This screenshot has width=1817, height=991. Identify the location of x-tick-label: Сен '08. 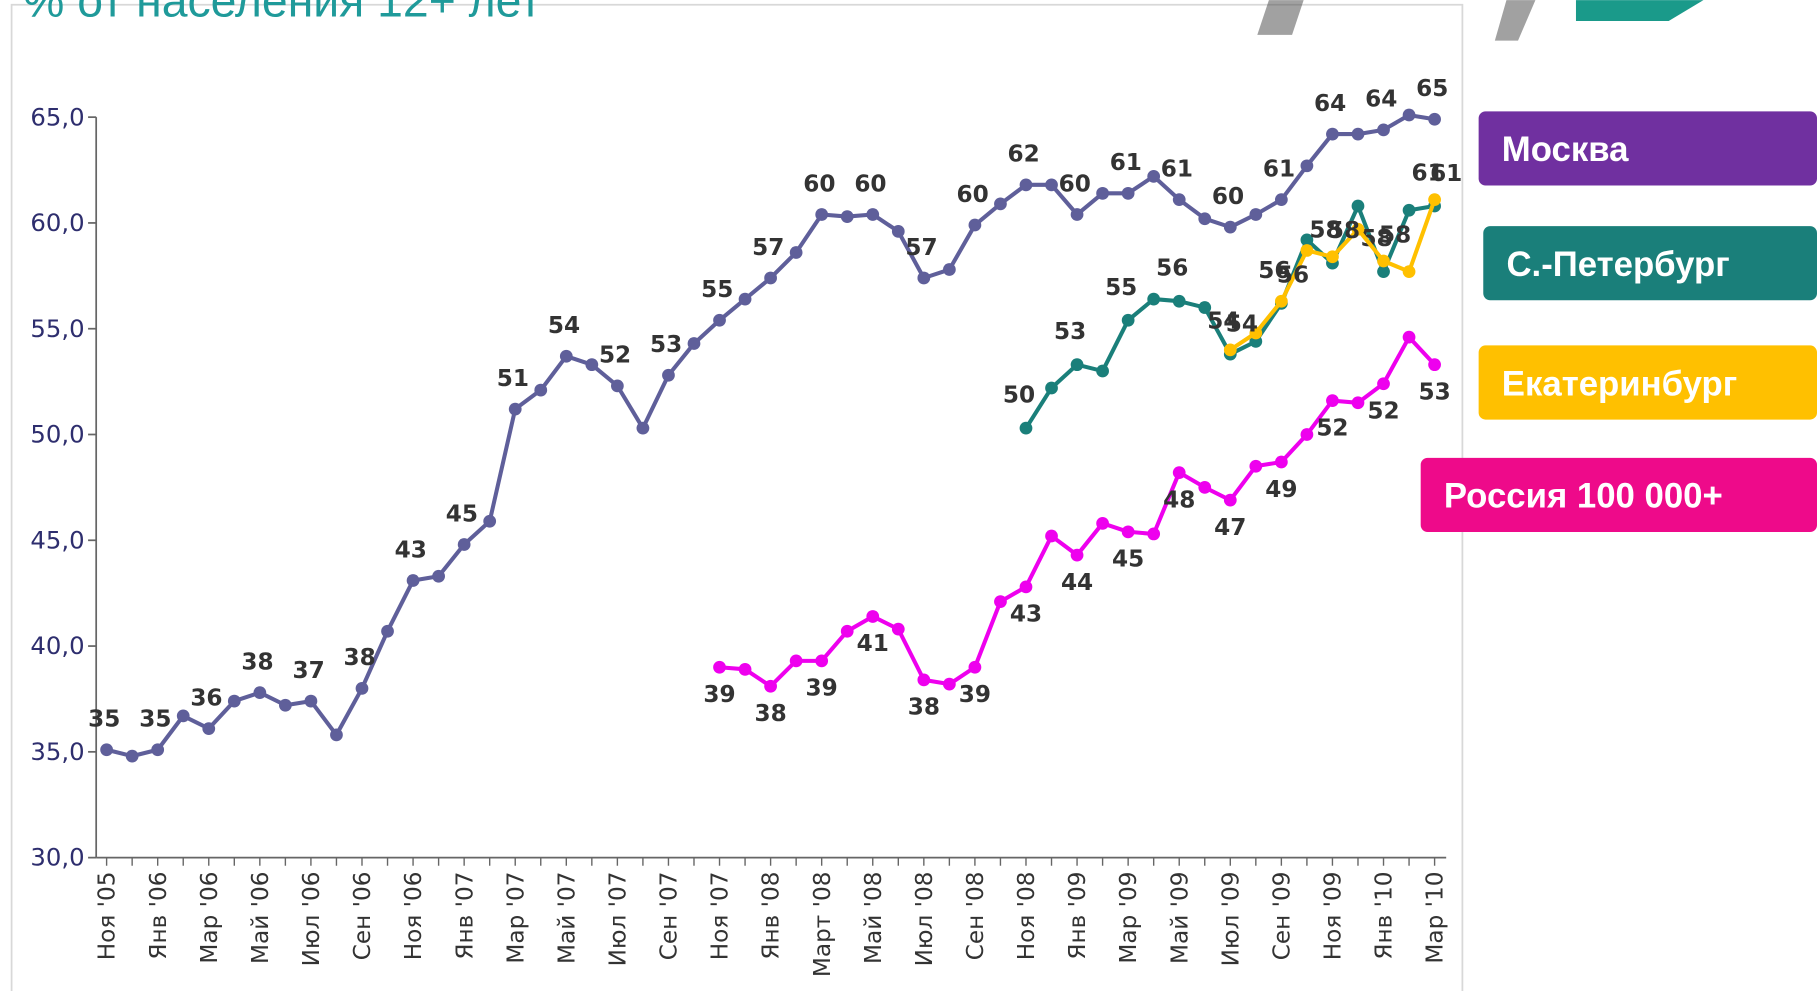
(975, 916).